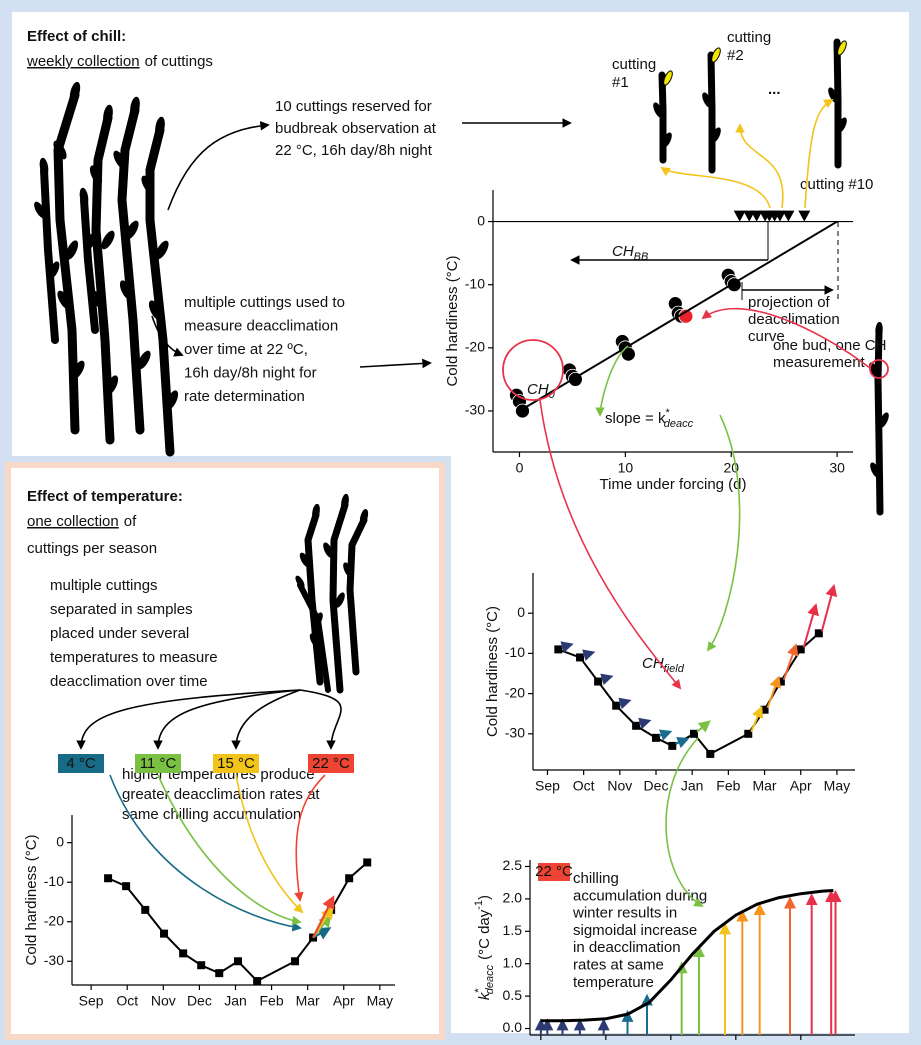 Image resolution: width=921 pixels, height=1045 pixels. What do you see at coordinates (484, 934) in the screenshot?
I see `y-axis-label-part: (°C day` at bounding box center [484, 934].